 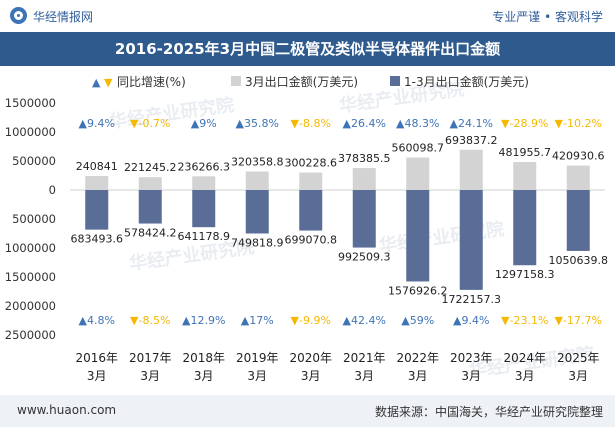 I want to click on growth-label-monthly: ▼-8.8%, so click(x=311, y=123).